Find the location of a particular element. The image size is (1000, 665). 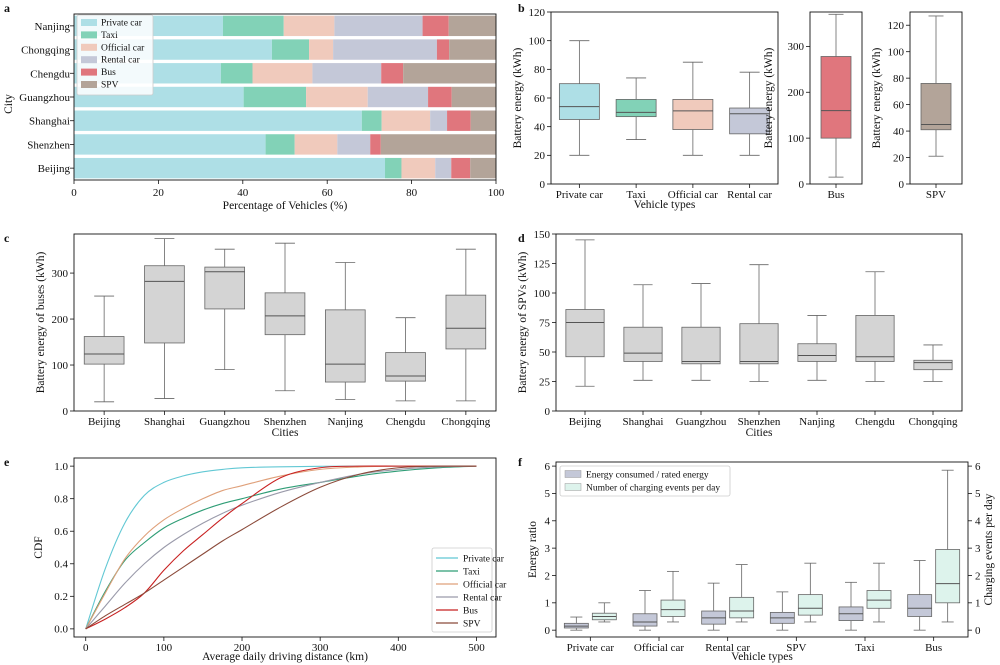

f-xtick-label-bus: Bus is located at coordinates (933, 648).